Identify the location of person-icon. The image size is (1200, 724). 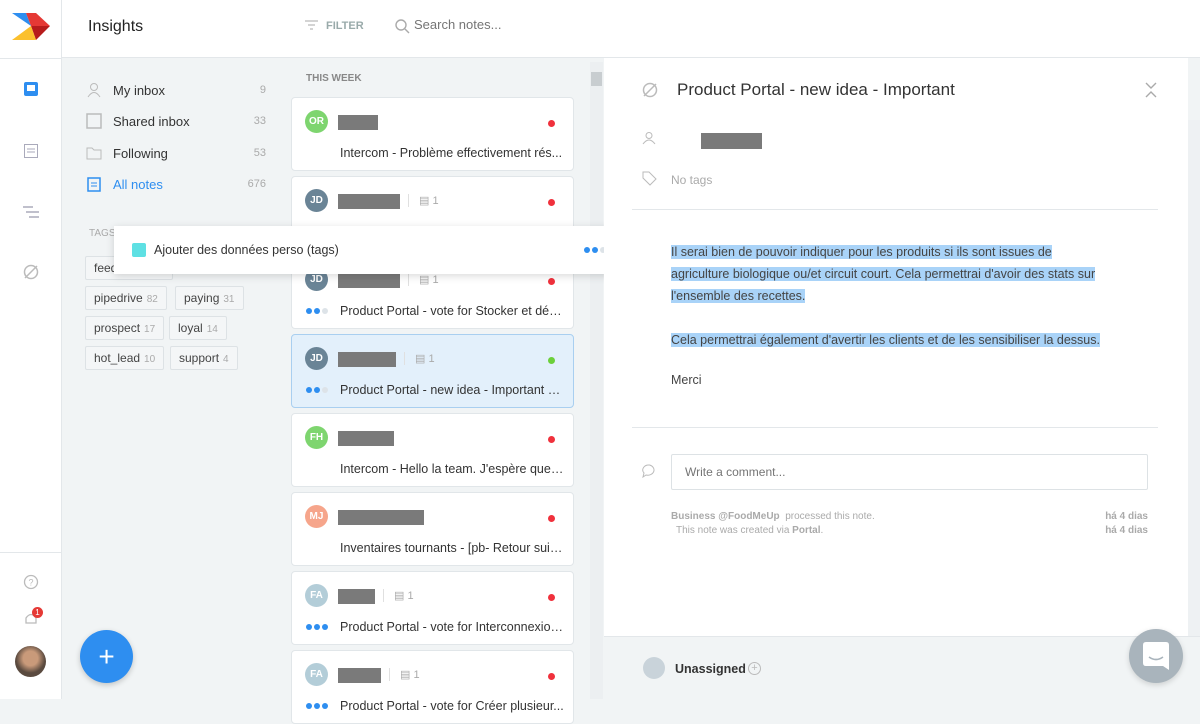
(649, 138).